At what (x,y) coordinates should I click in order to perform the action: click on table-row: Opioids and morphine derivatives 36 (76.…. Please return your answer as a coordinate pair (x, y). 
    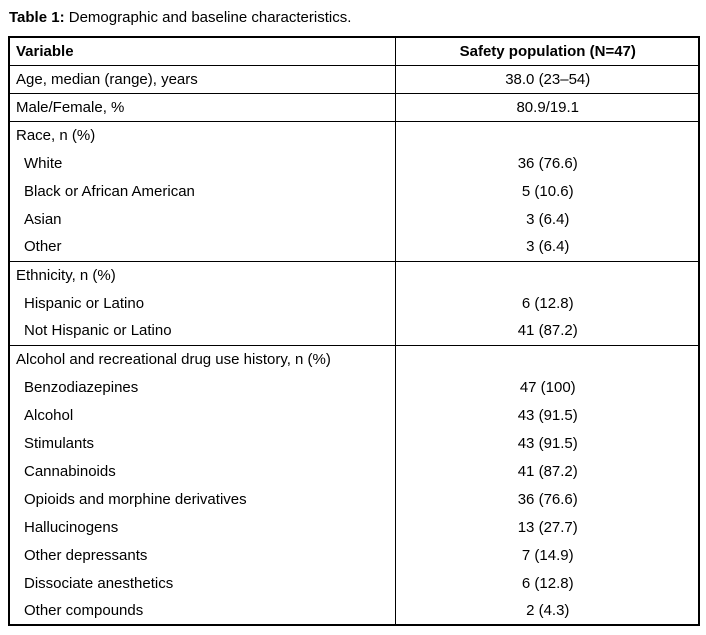
    Looking at the image, I should click on (354, 499).